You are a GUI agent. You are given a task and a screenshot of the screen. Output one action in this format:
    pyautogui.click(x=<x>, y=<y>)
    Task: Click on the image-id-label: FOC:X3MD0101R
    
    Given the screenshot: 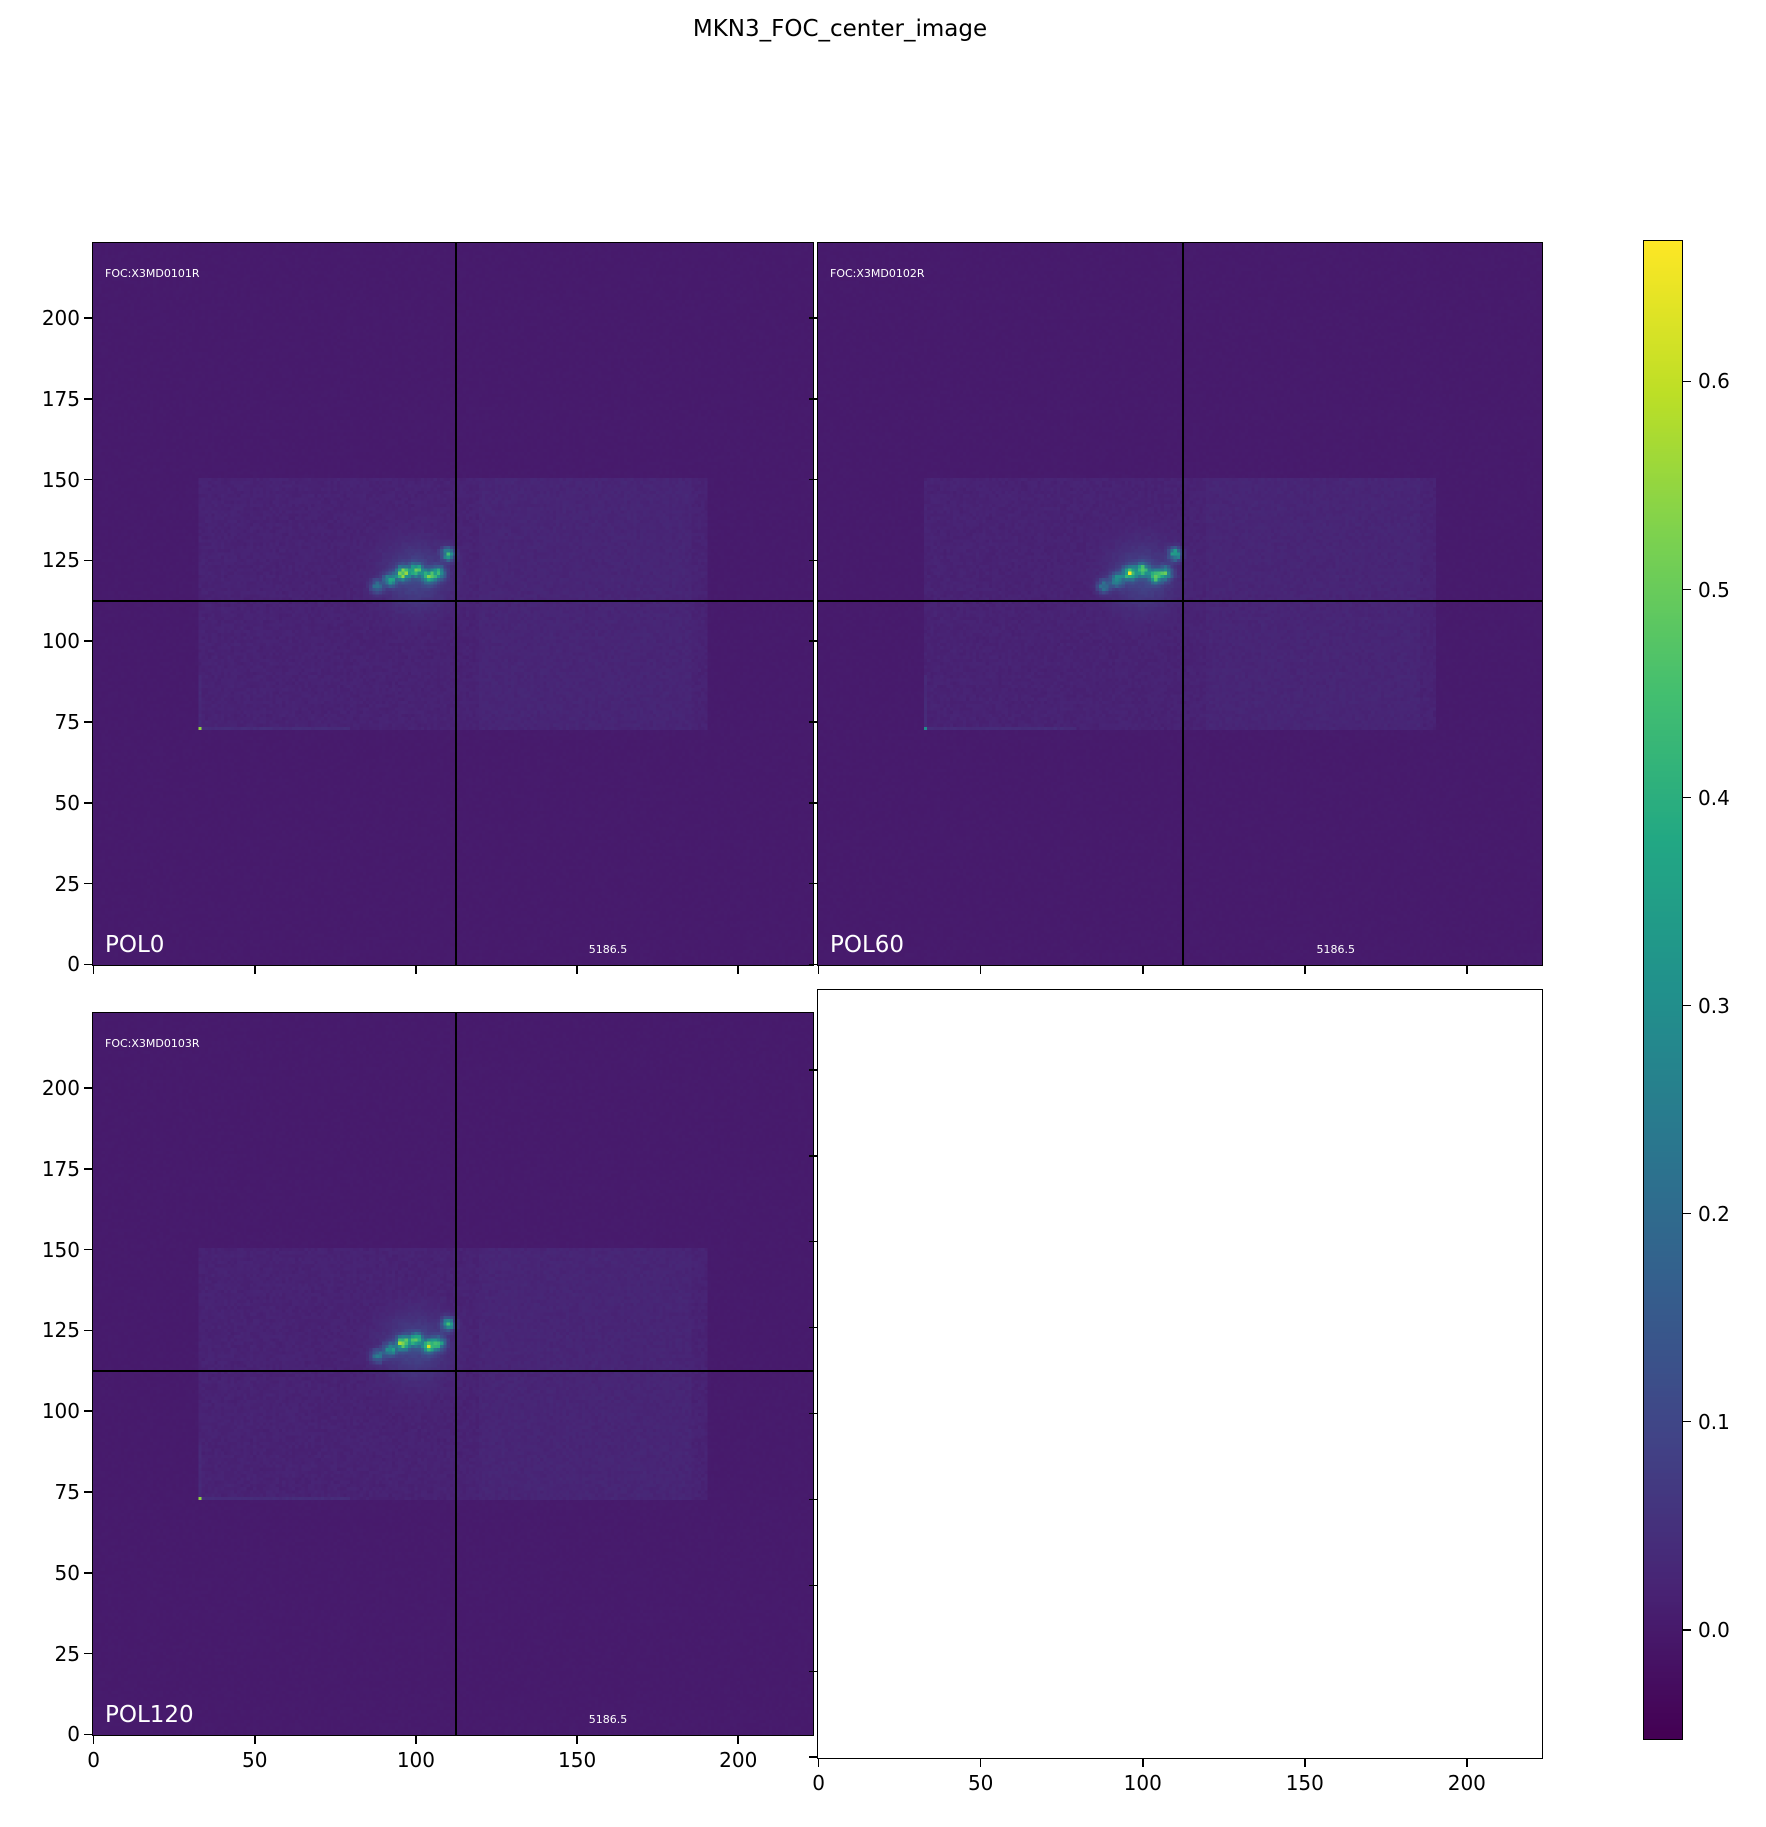 What is the action you would take?
    pyautogui.click(x=152, y=273)
    